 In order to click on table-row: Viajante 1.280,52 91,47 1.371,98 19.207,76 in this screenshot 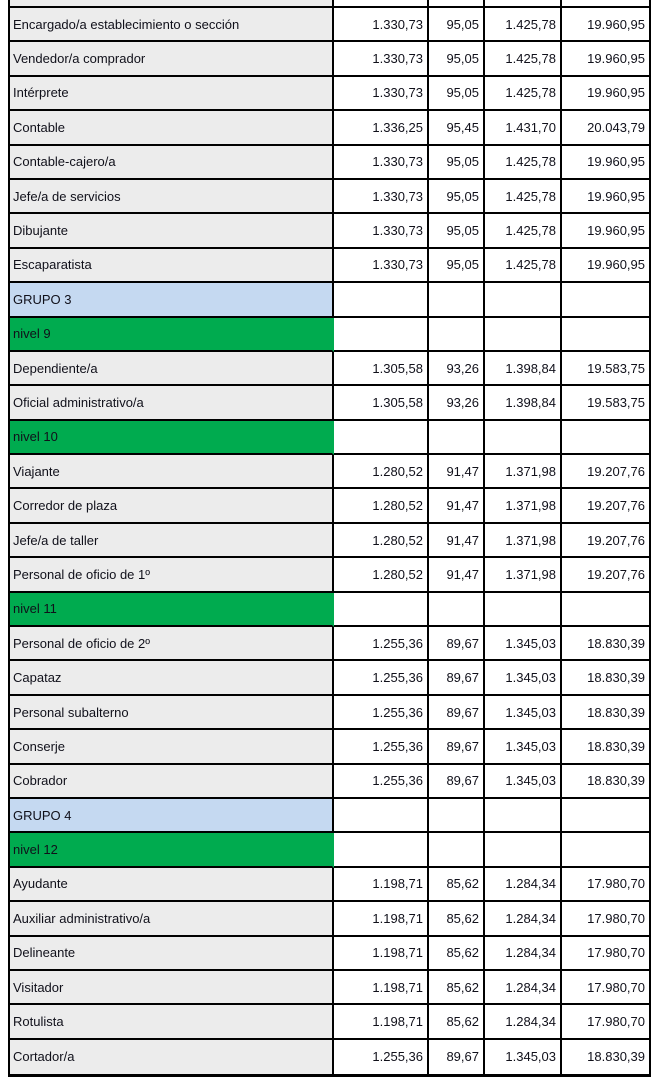, I will do `click(330, 472)`.